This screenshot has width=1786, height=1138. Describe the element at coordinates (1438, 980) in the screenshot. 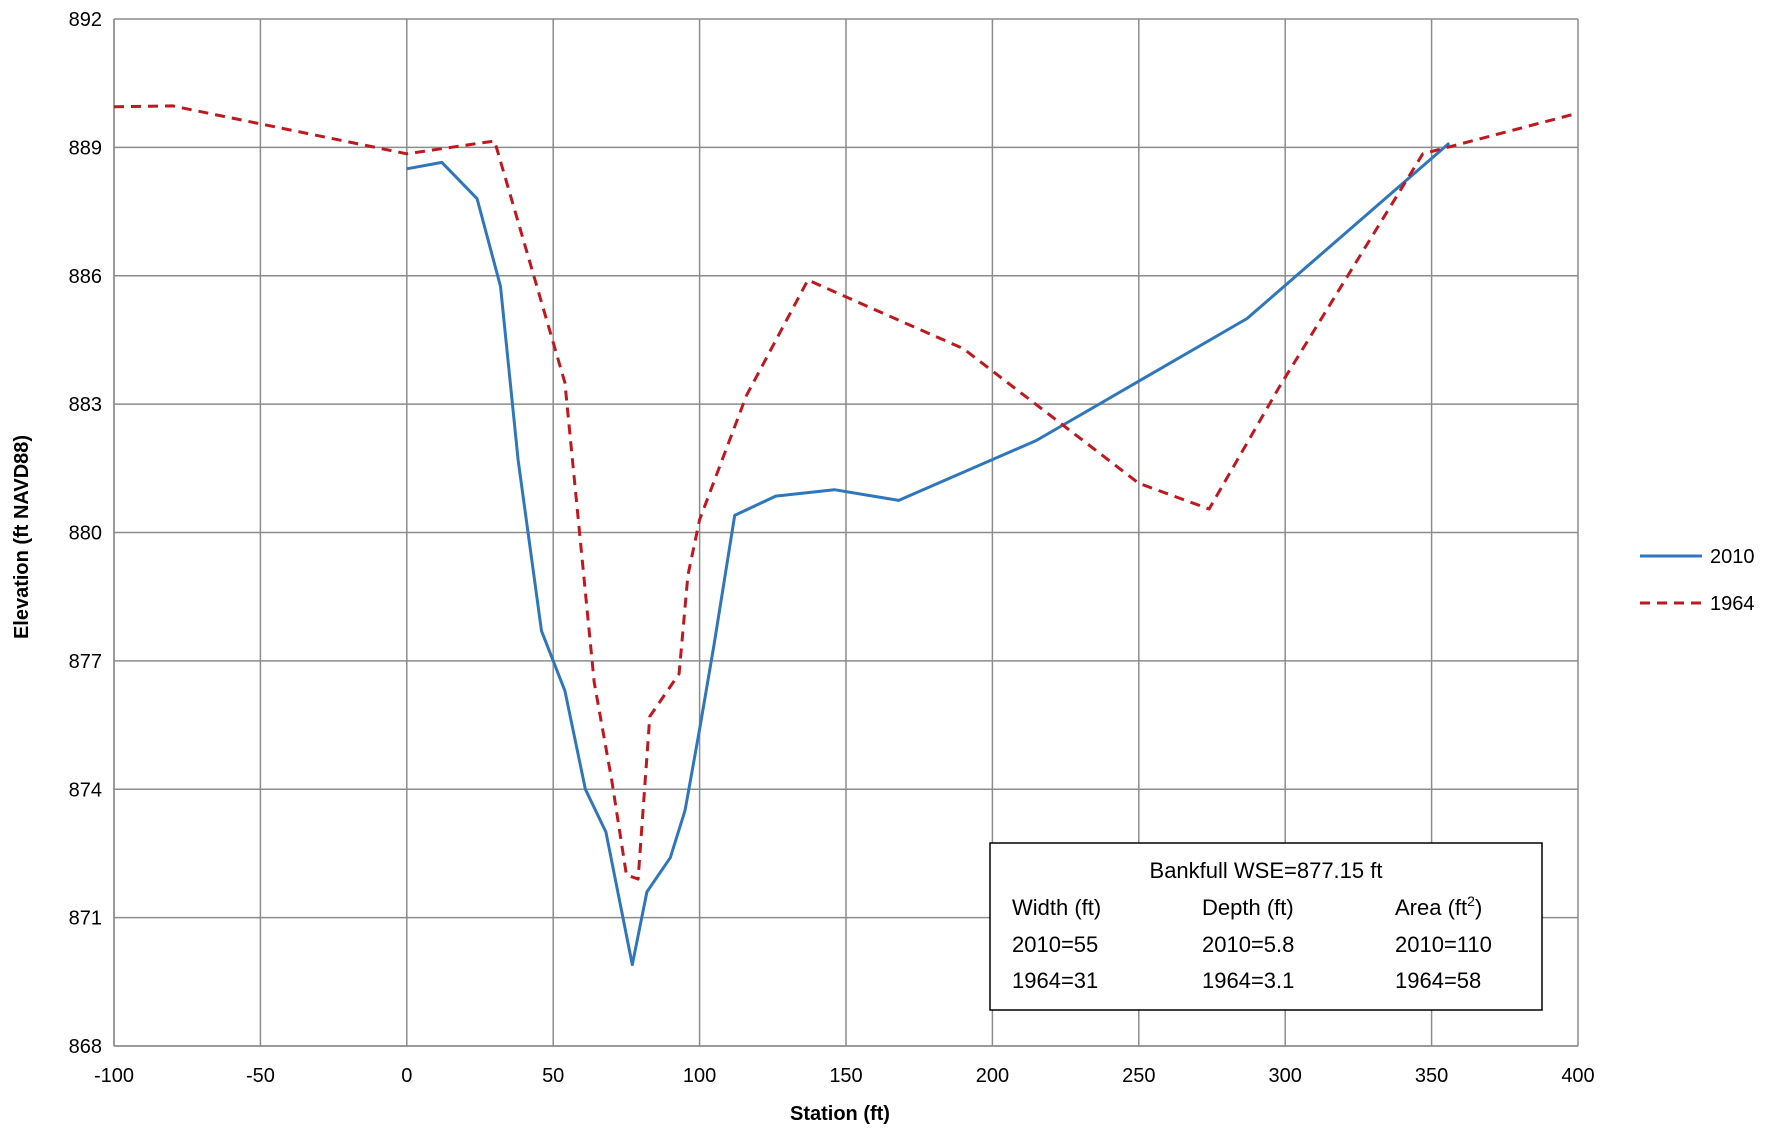

I see `annotation-1964-area: 1964=58` at that location.